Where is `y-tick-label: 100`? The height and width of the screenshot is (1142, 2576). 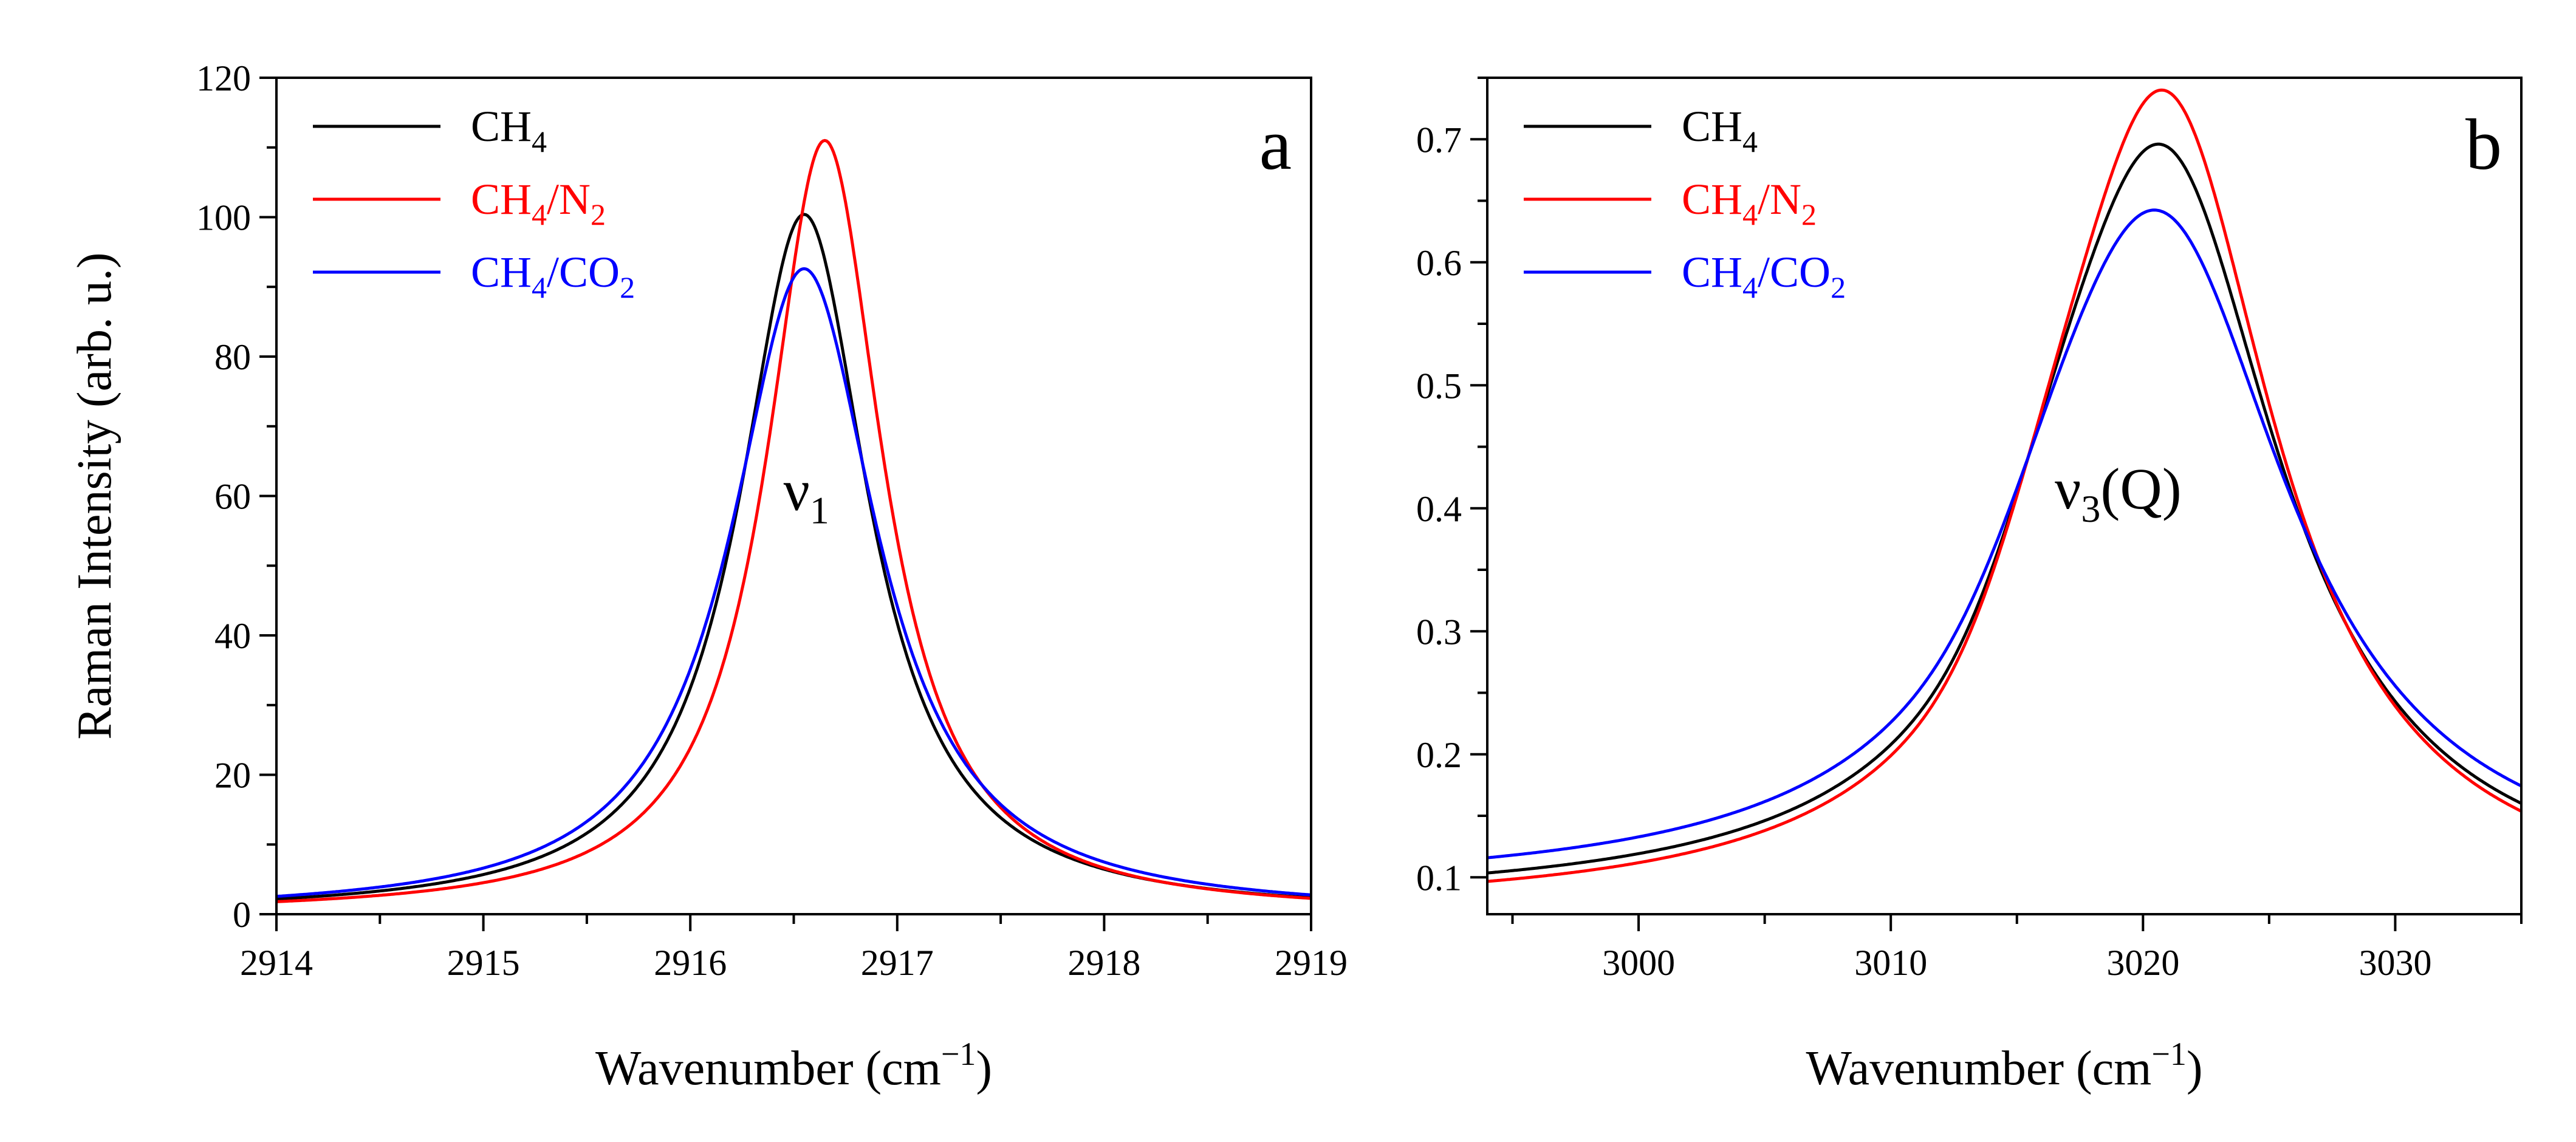
y-tick-label: 100 is located at coordinates (224, 218).